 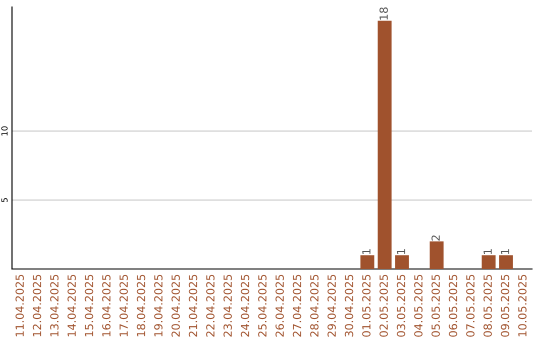 What do you see at coordinates (54, 305) in the screenshot?
I see `x-tick-label: 13.04.2025` at bounding box center [54, 305].